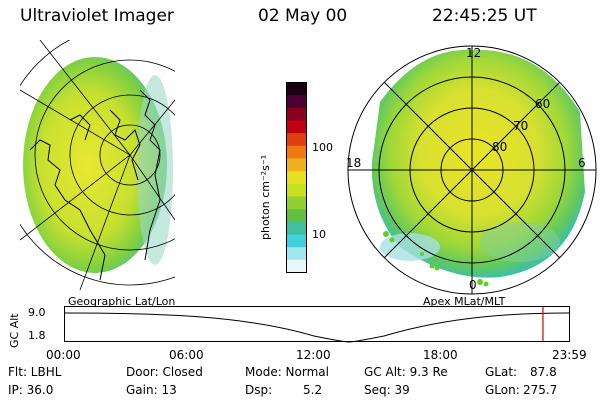 The width and height of the screenshot is (600, 400). Describe the element at coordinates (319, 234) in the screenshot. I see `colorbar-tick-10: 10` at that location.